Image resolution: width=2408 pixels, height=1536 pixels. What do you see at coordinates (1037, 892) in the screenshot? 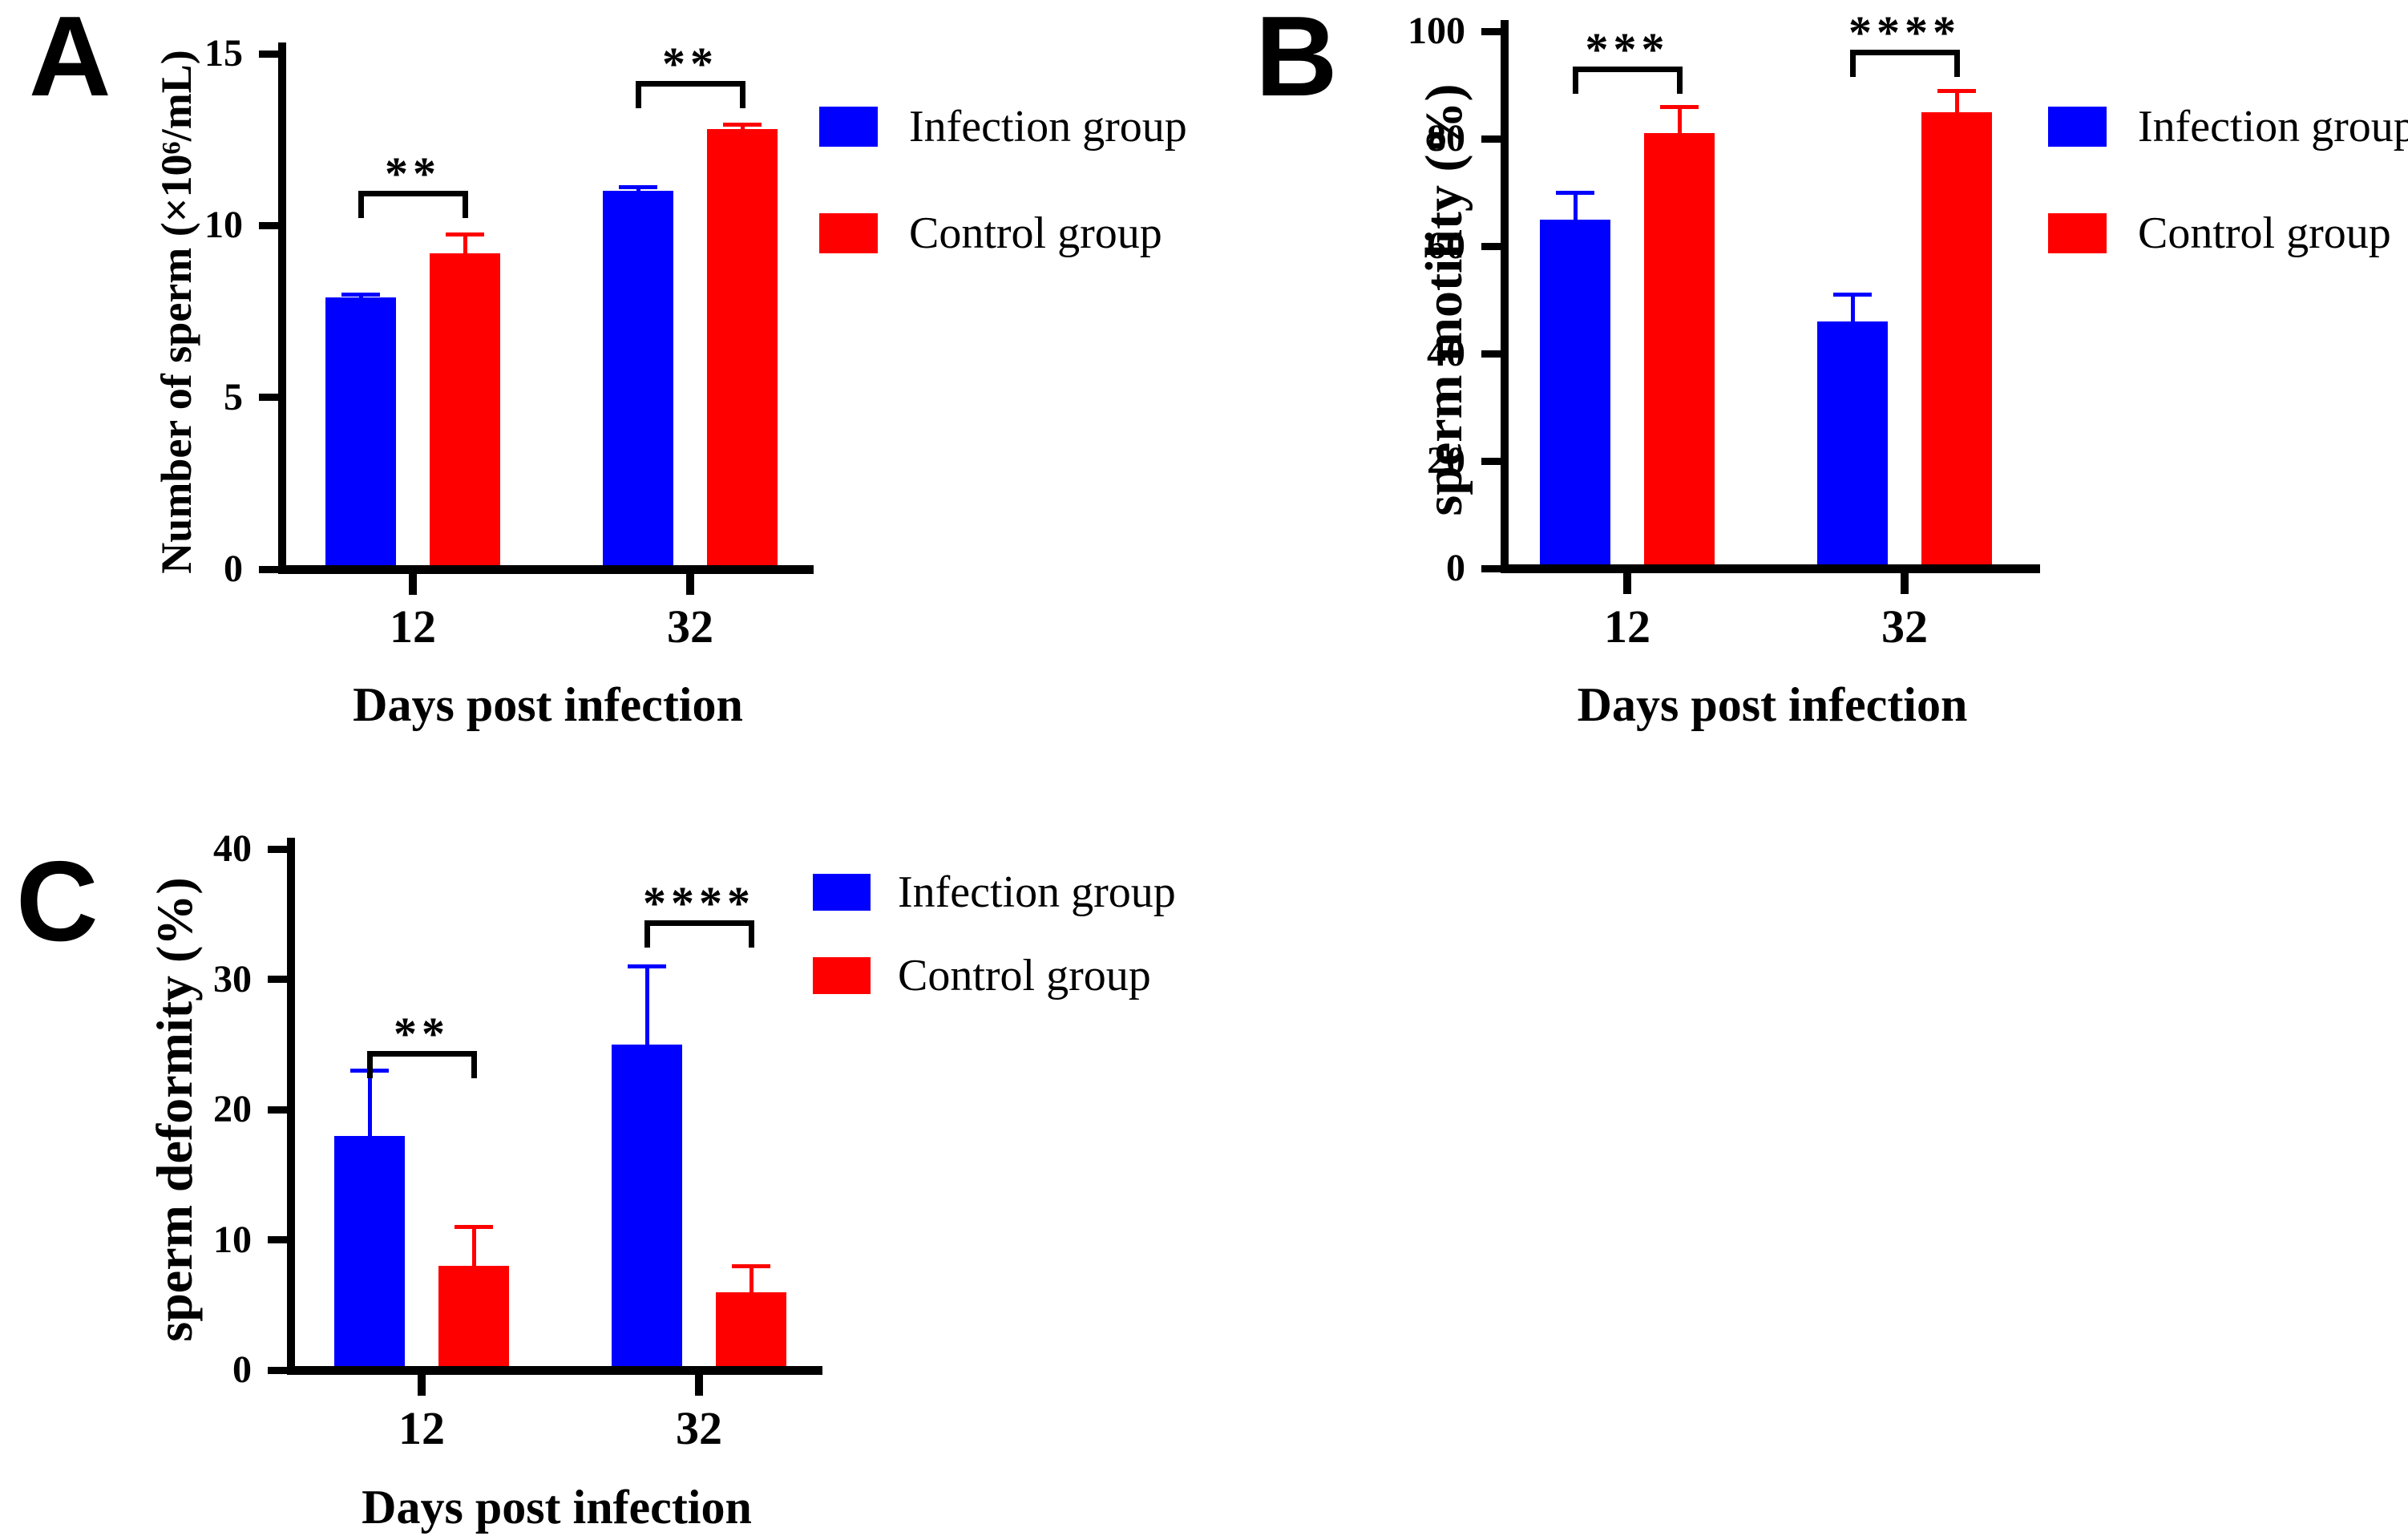
I see `legend-label: Infection group` at bounding box center [1037, 892].